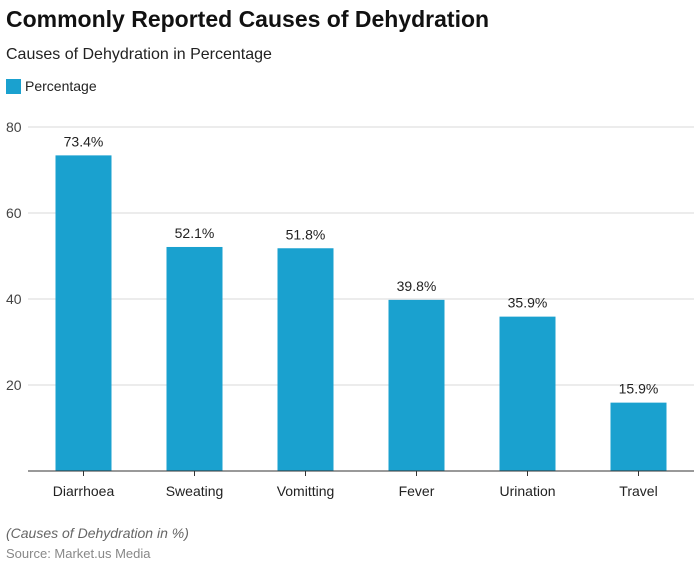  Describe the element at coordinates (527, 491) in the screenshot. I see `x-tick-label: Urination` at that location.